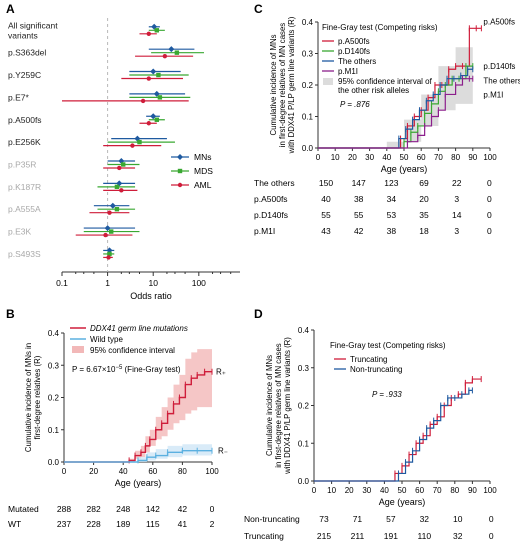 The width and height of the screenshot is (520, 549). Describe the element at coordinates (202, 157) in the screenshot. I see `legend-label: MNs` at that location.